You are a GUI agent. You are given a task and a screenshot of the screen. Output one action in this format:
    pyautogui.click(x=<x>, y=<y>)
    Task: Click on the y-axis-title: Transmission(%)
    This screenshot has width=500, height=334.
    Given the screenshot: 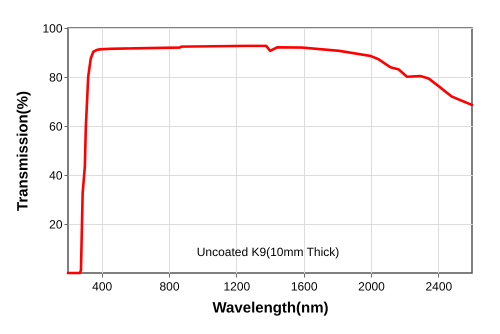 What is the action you would take?
    pyautogui.click(x=23, y=151)
    